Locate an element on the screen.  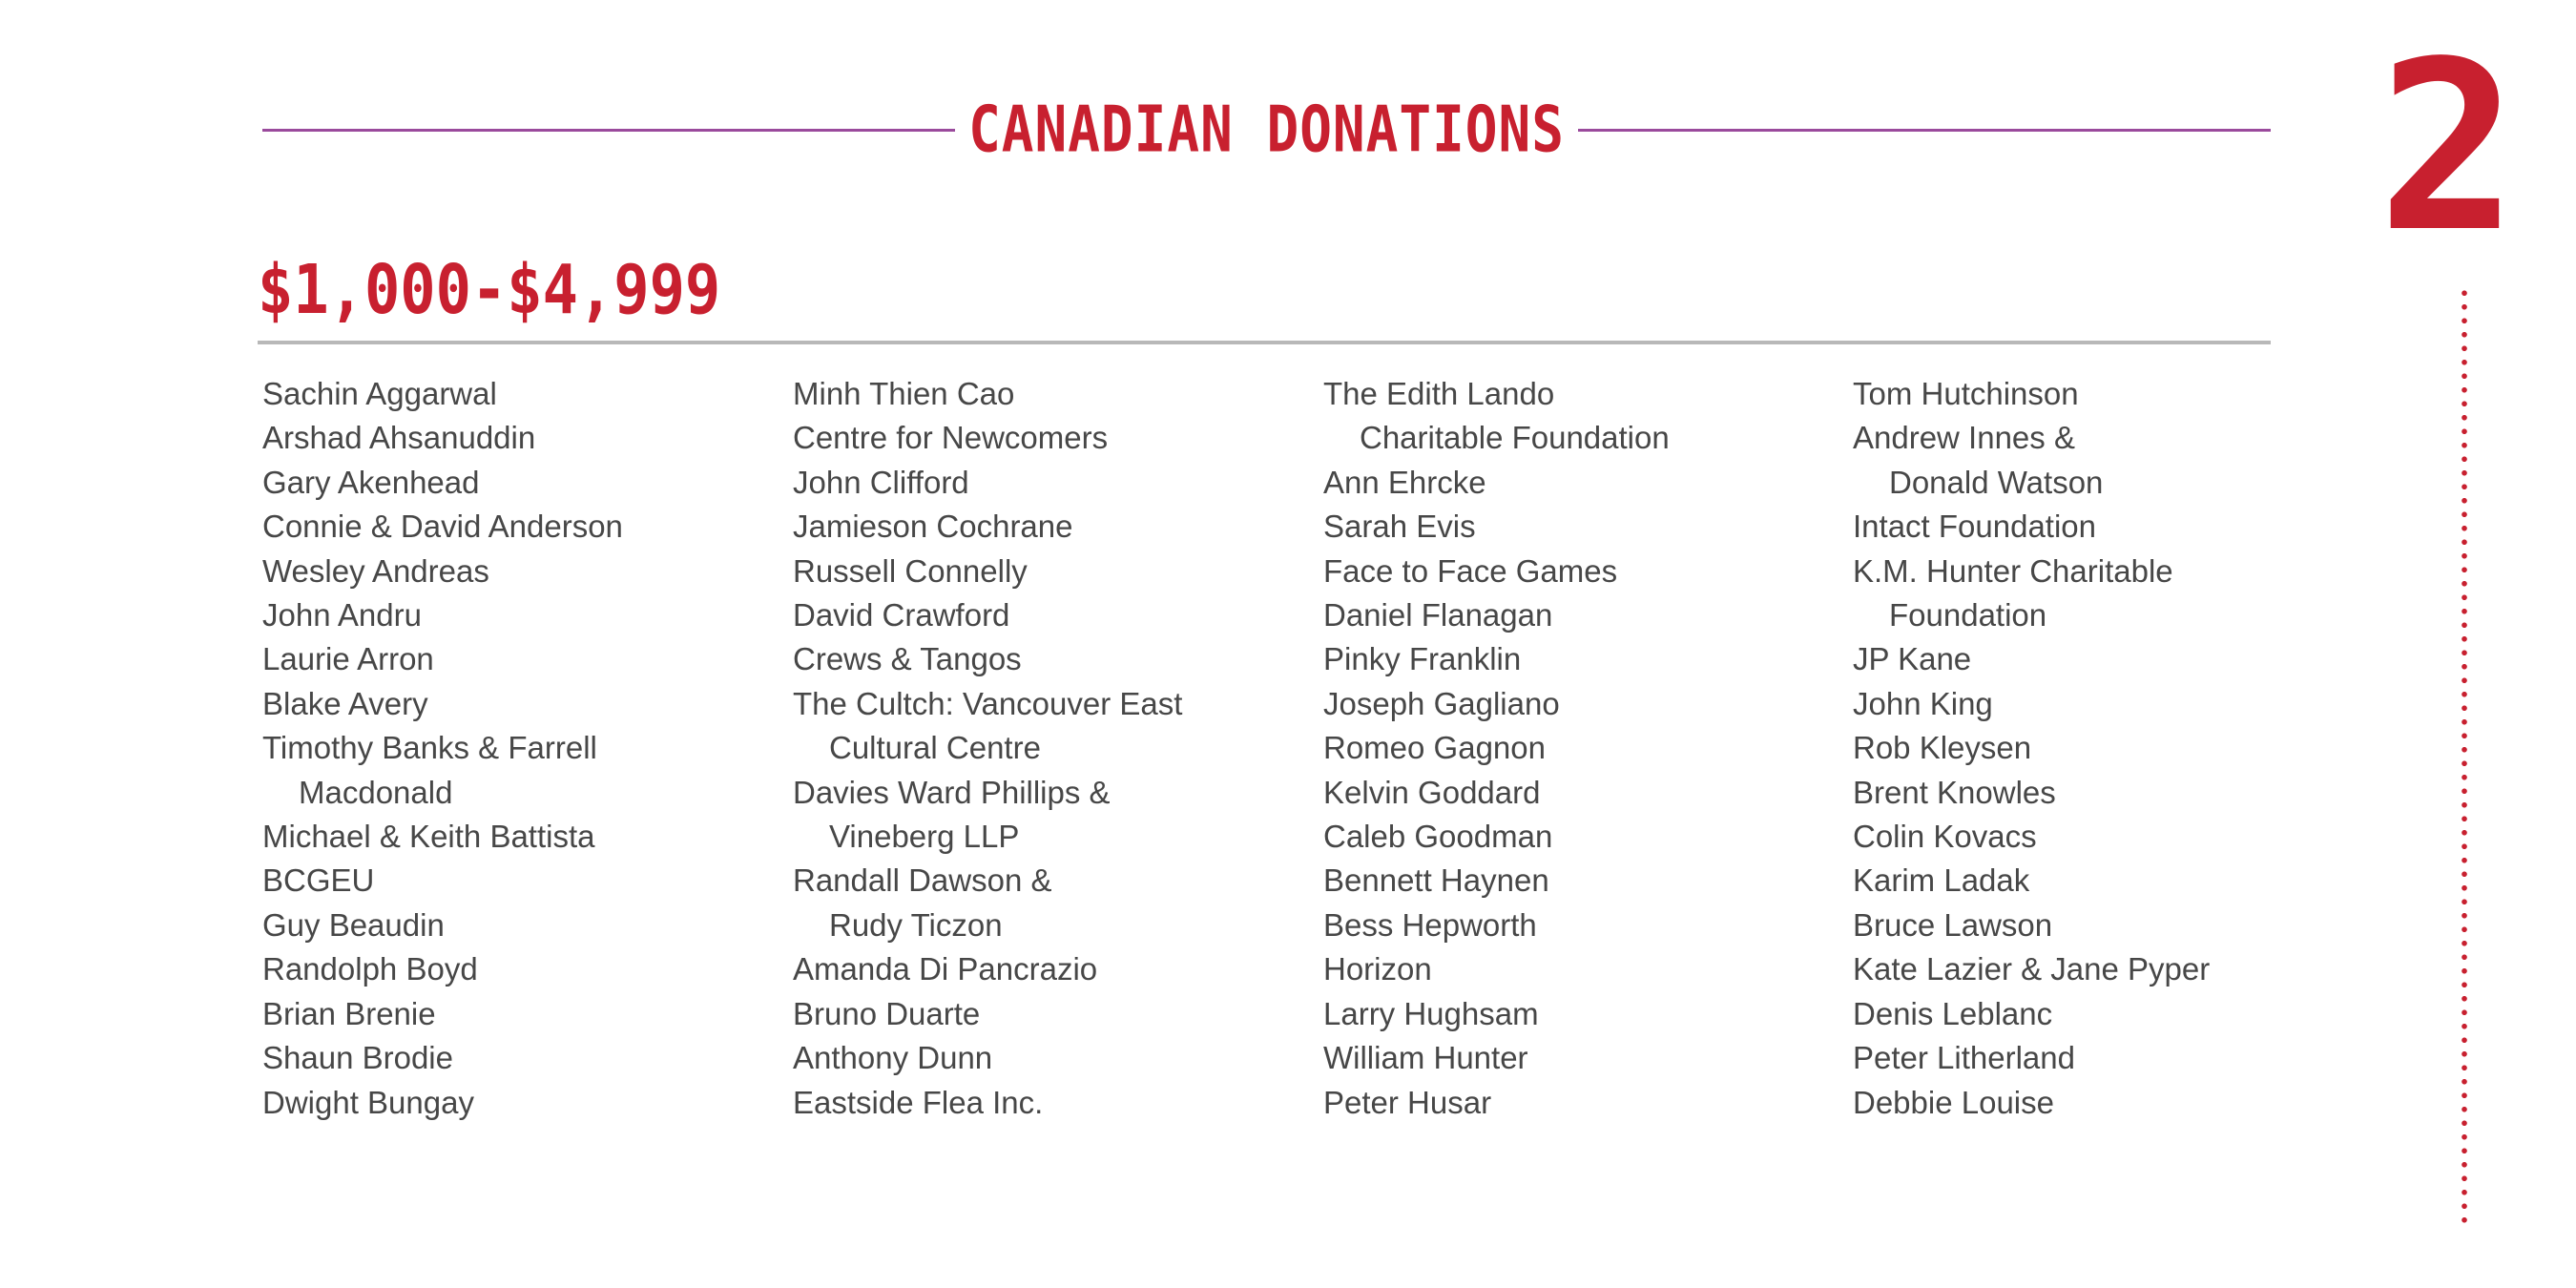
donor-entry: Anthony Dunn is located at coordinates (893, 1058).